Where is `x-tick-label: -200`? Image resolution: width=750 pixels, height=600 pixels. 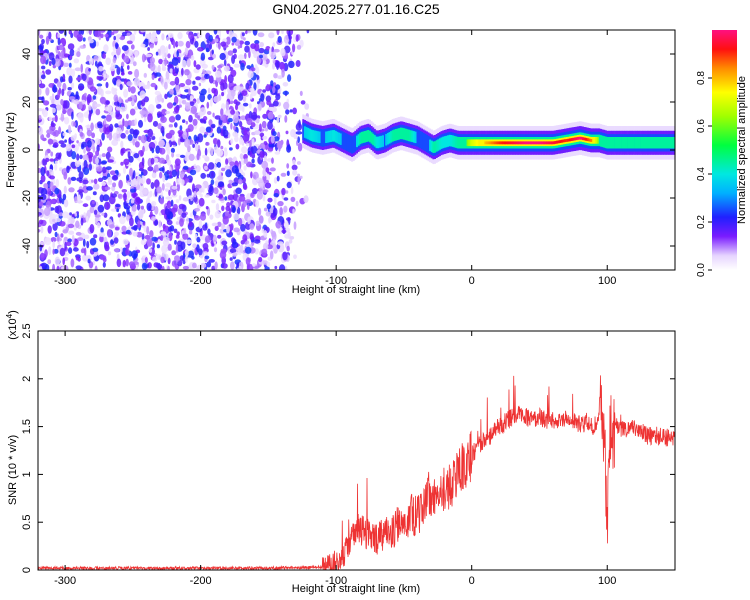 x-tick-label: -200 is located at coordinates (201, 281).